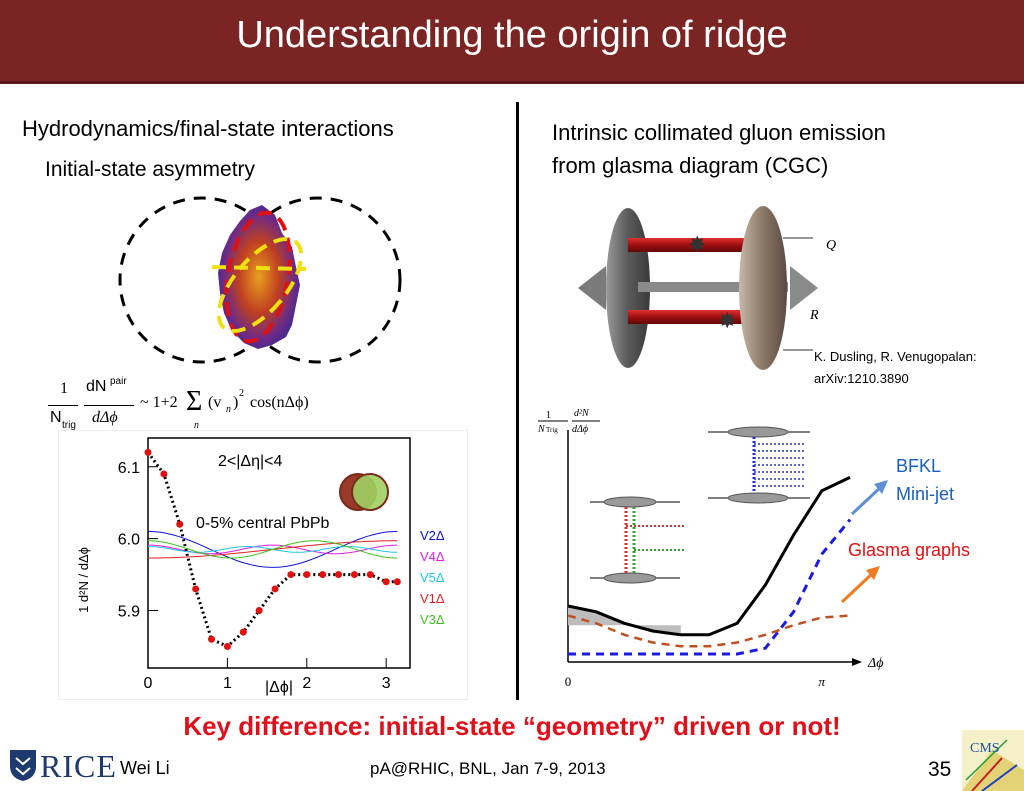 This screenshot has width=1024, height=791. What do you see at coordinates (259, 268) in the screenshot?
I see `yellow-axis-line` at bounding box center [259, 268].